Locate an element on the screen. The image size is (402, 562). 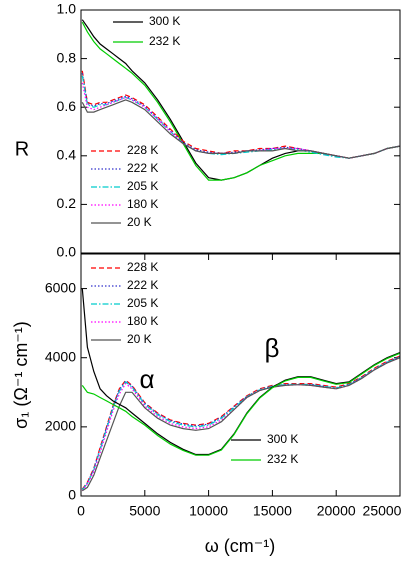
annotation: β is located at coordinates (272, 348).